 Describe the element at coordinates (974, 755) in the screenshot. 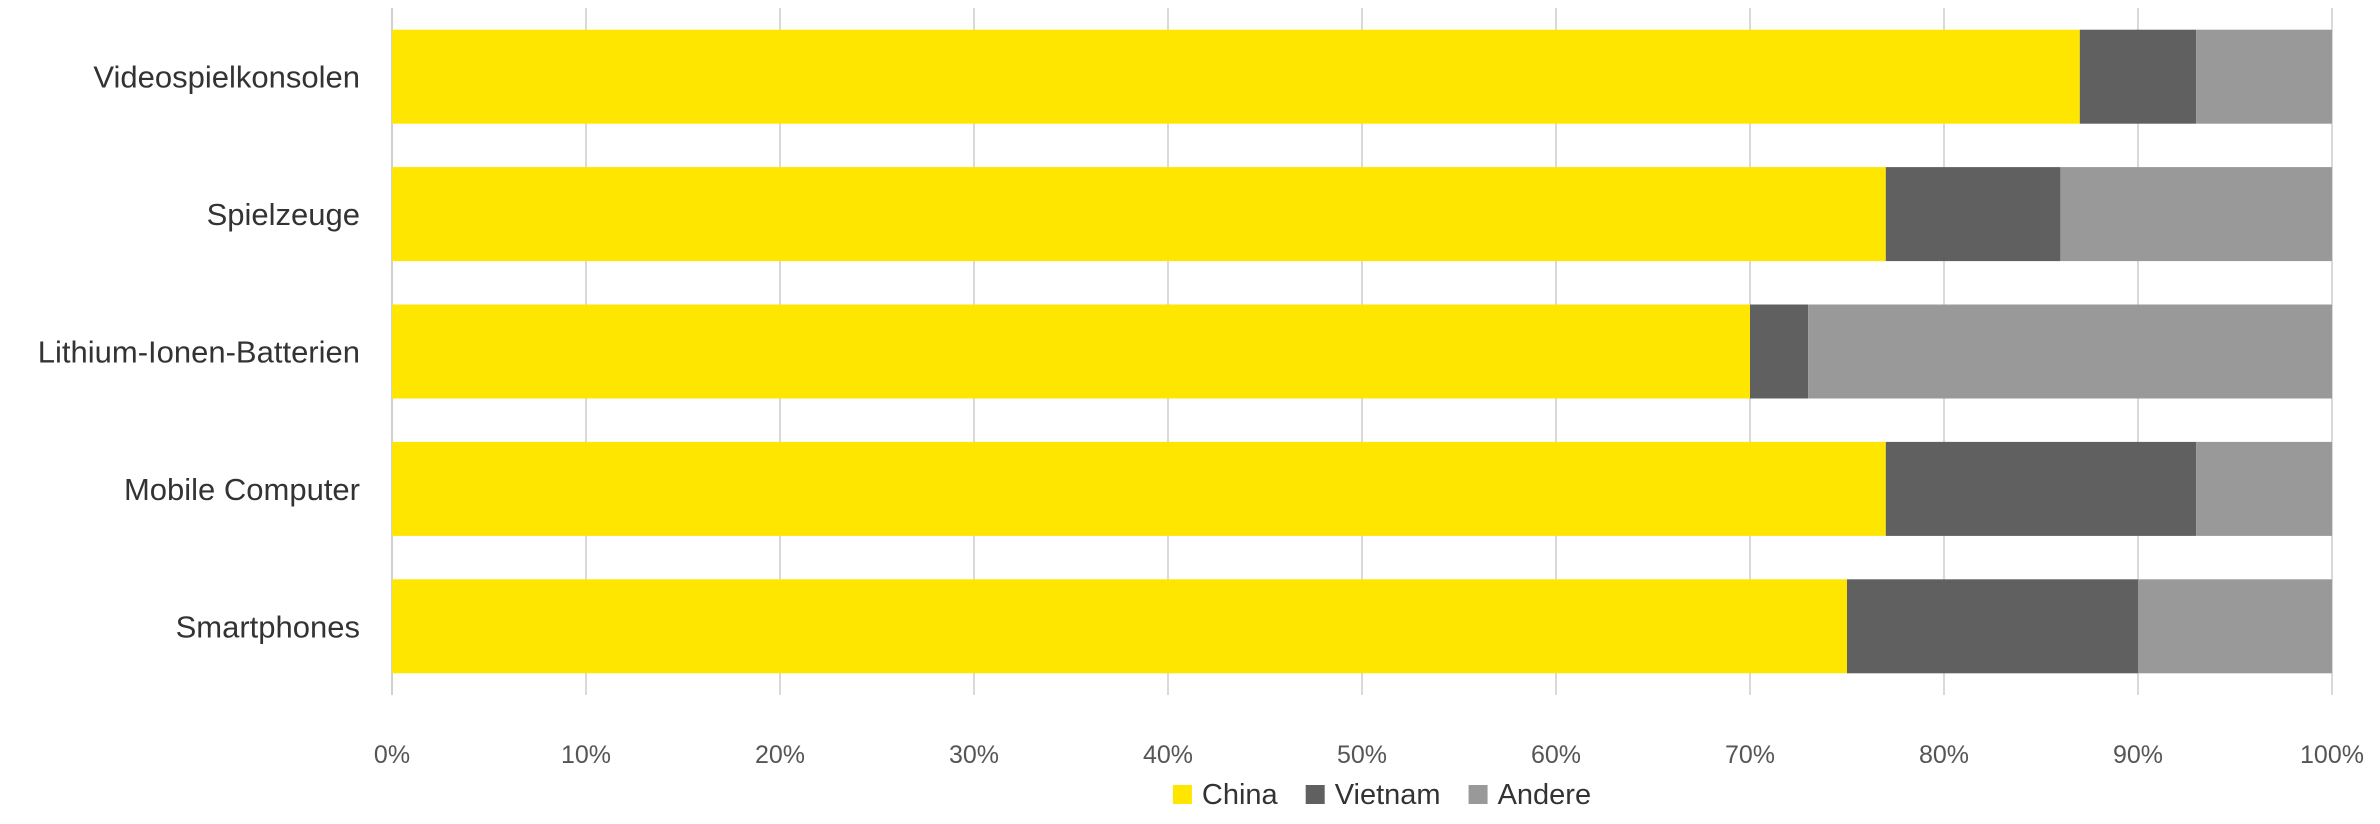

I see `x-tick-label: 30%` at that location.